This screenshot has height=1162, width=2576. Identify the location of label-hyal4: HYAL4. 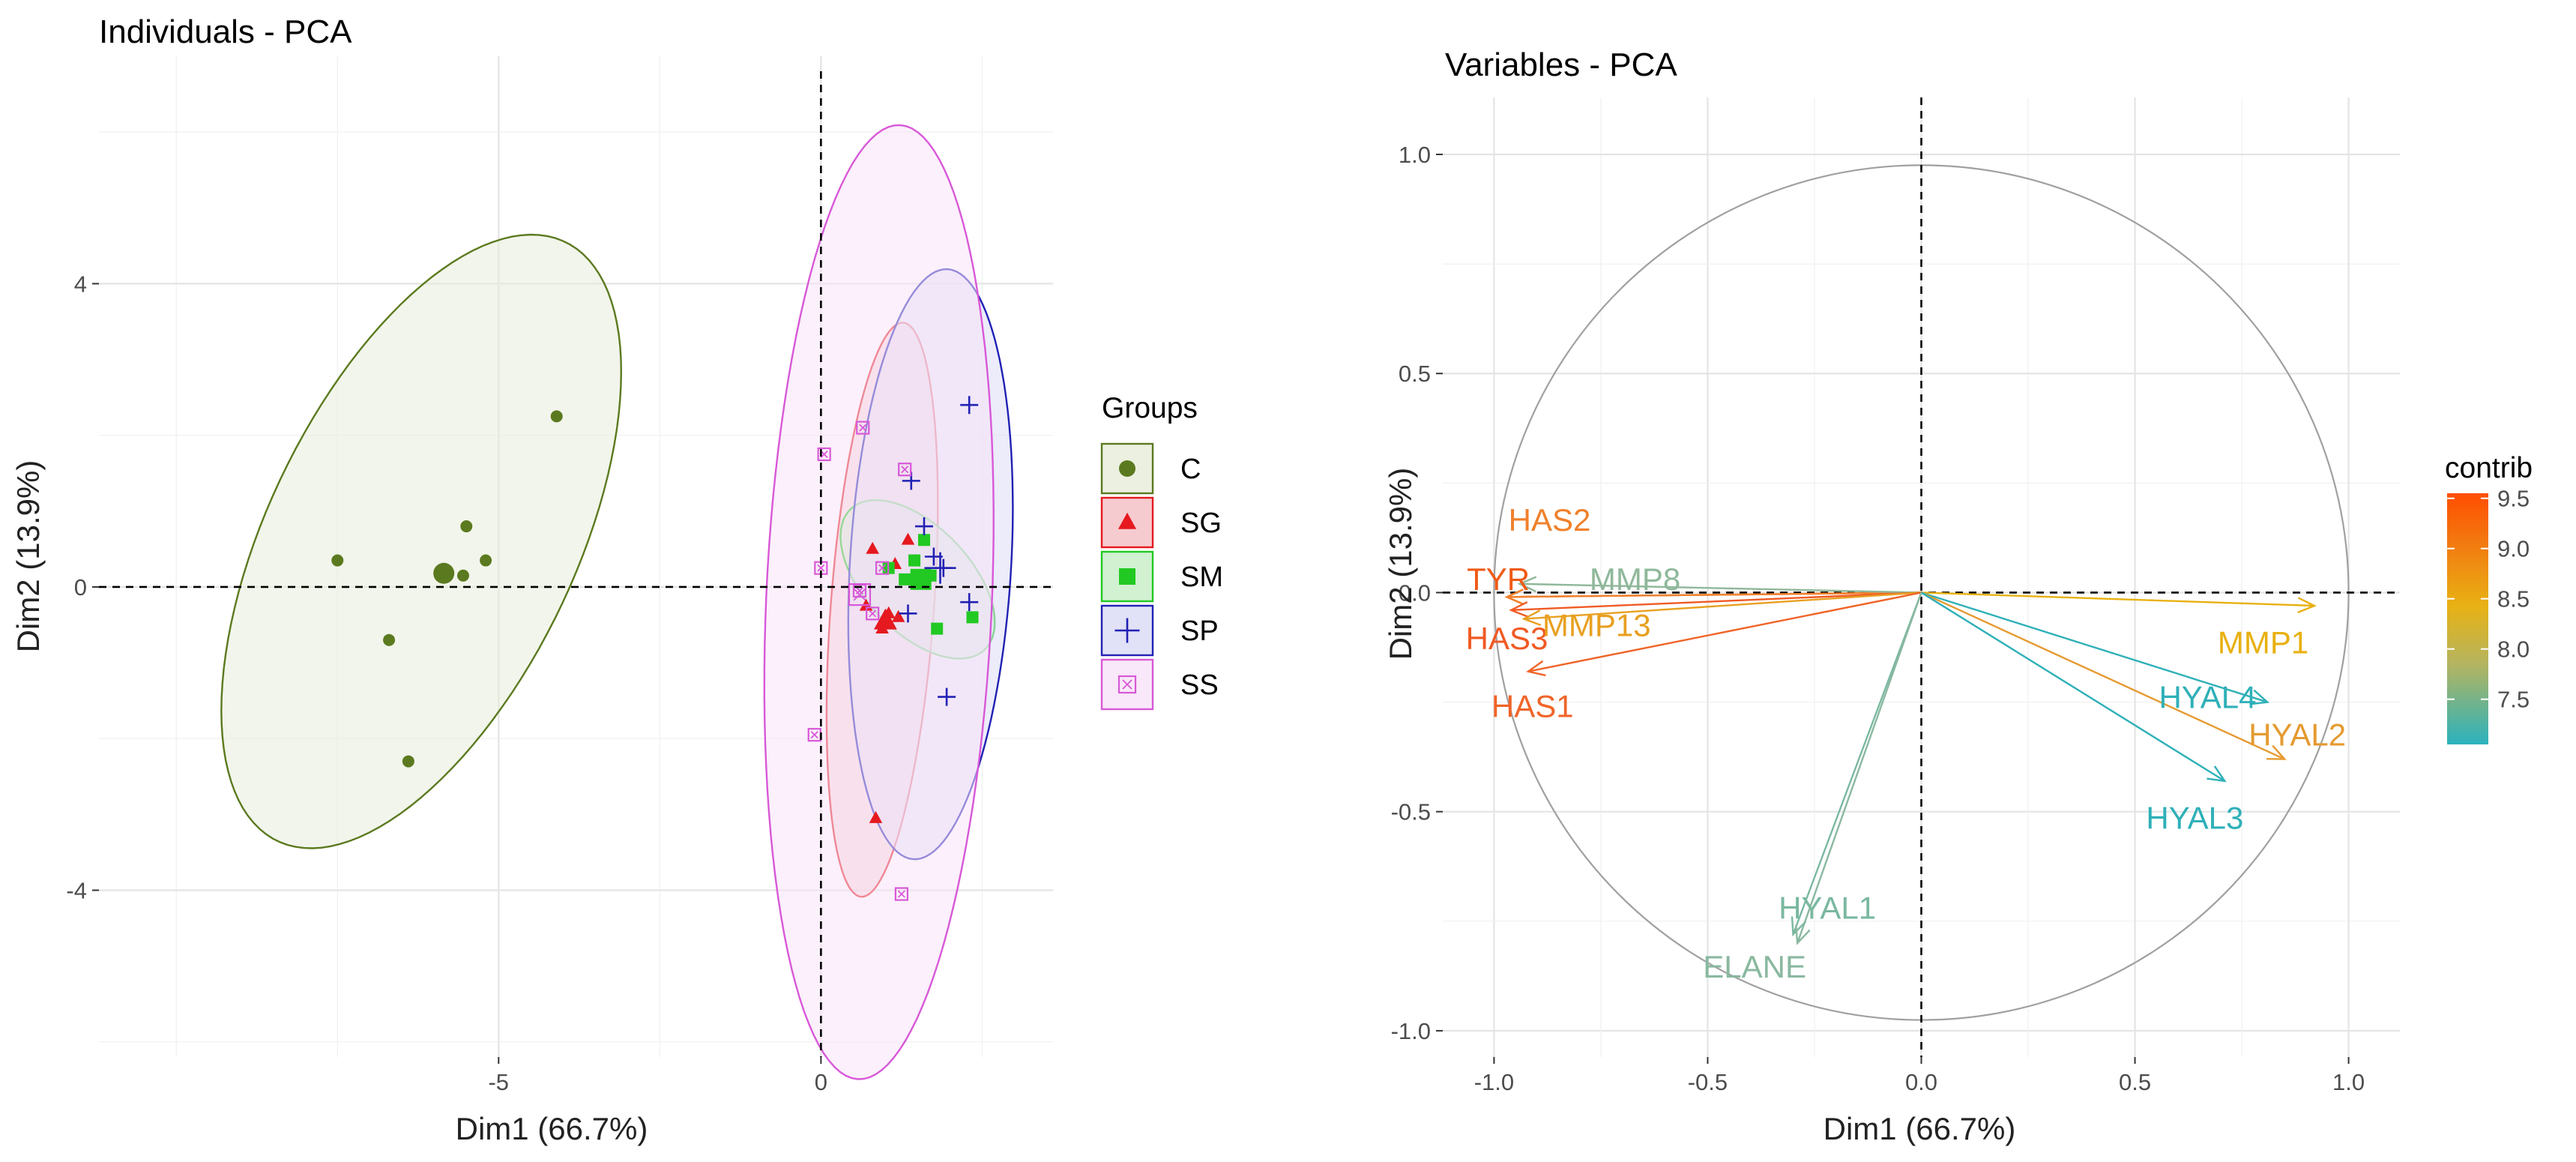
(2208, 697).